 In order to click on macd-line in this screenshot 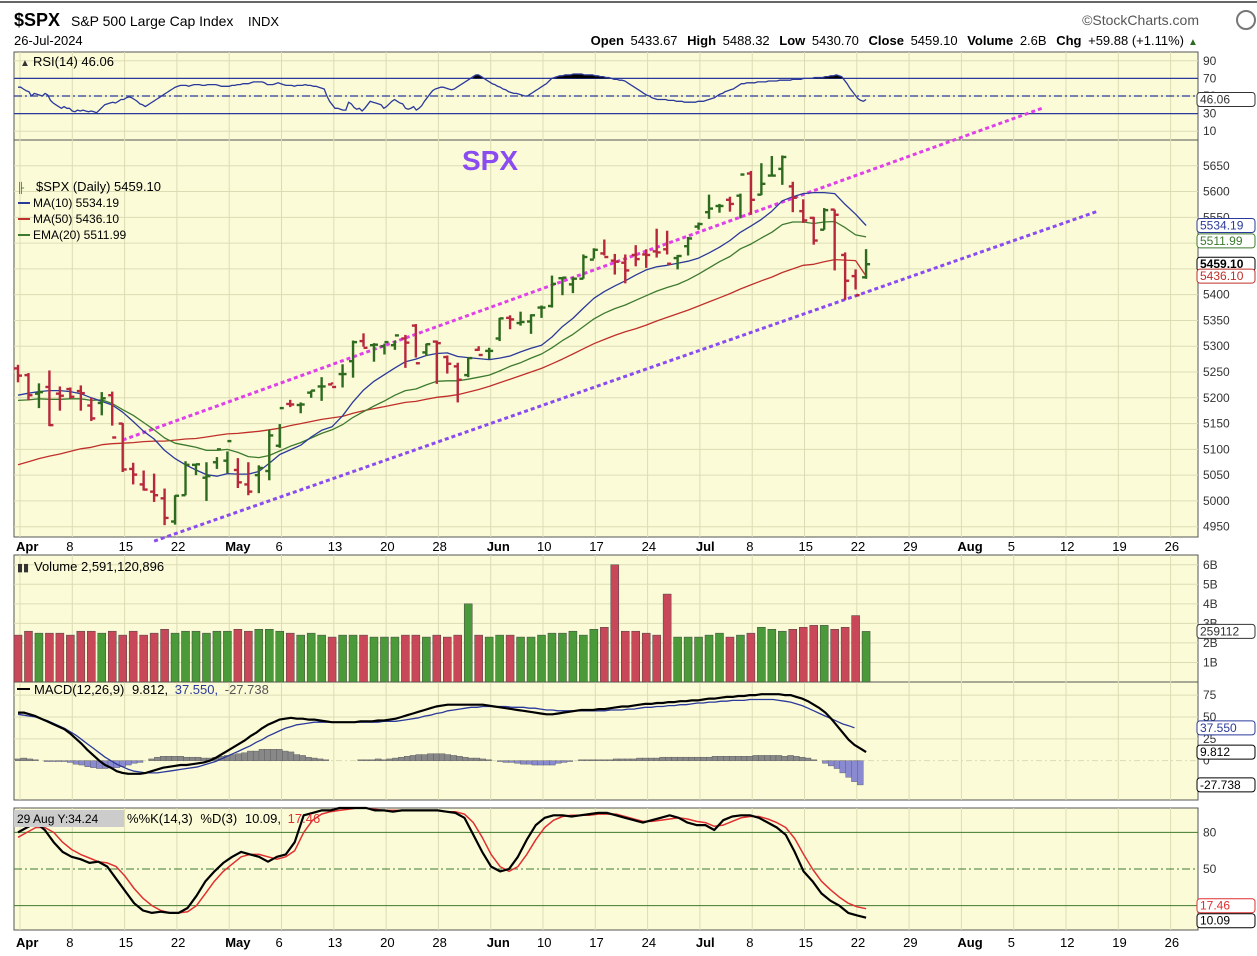, I will do `click(442, 734)`.